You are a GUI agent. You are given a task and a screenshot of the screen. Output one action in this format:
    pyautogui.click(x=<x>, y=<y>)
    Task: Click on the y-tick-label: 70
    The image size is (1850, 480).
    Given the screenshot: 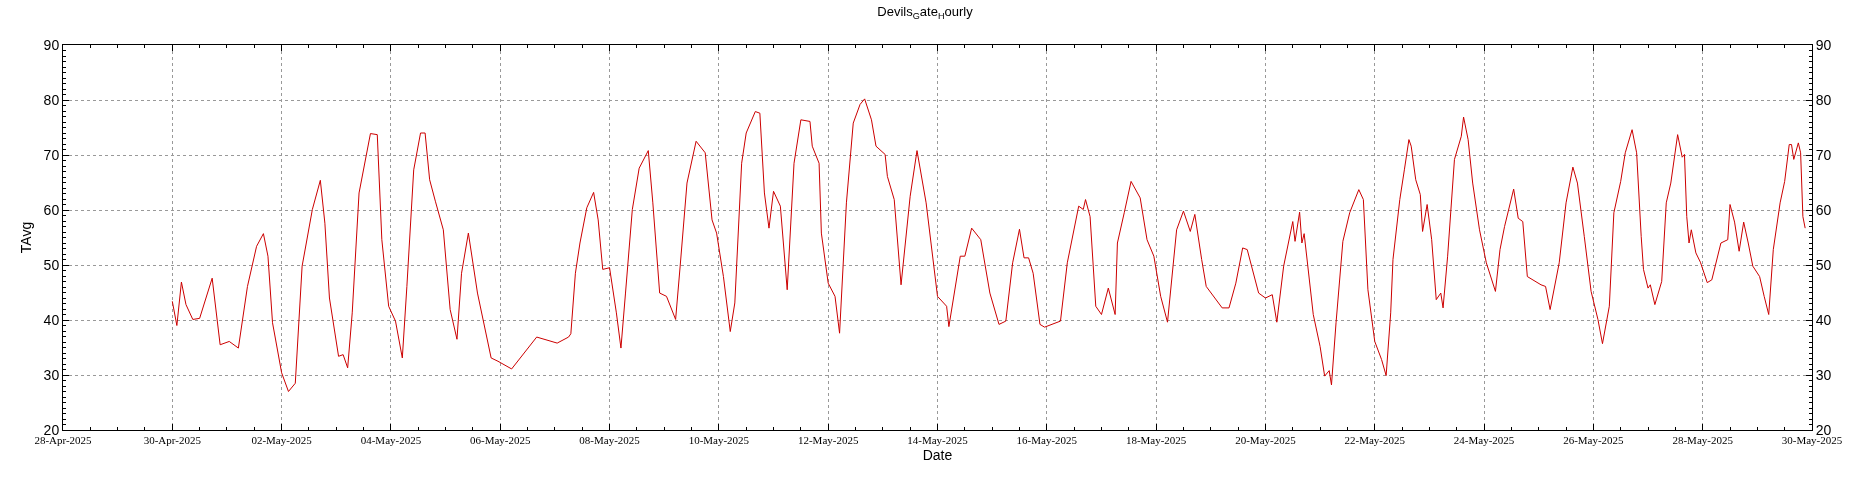 What is the action you would take?
    pyautogui.click(x=51, y=154)
    